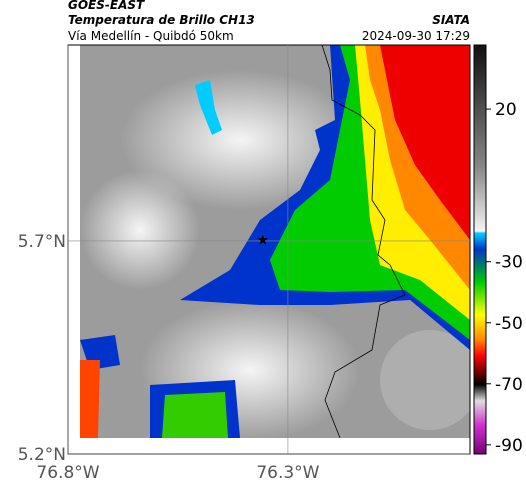 Image resolution: width=526 pixels, height=491 pixels. I want to click on title: Temperatura de Brillo CH13, so click(161, 20).